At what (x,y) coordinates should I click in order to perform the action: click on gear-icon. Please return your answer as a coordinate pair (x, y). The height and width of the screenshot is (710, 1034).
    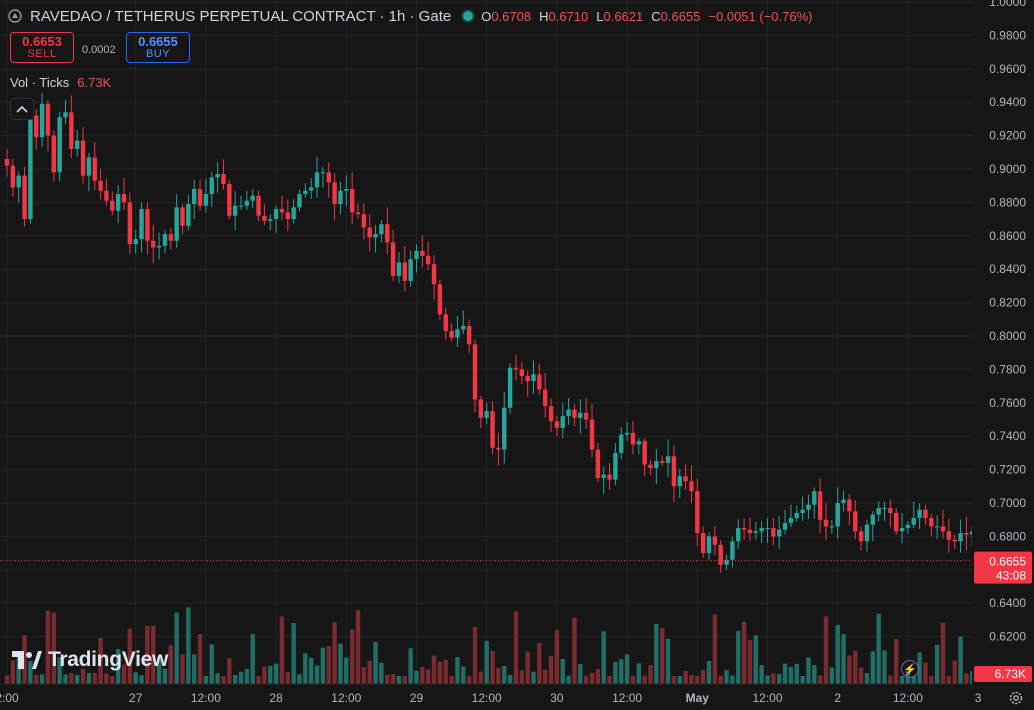
    Looking at the image, I should click on (1016, 698).